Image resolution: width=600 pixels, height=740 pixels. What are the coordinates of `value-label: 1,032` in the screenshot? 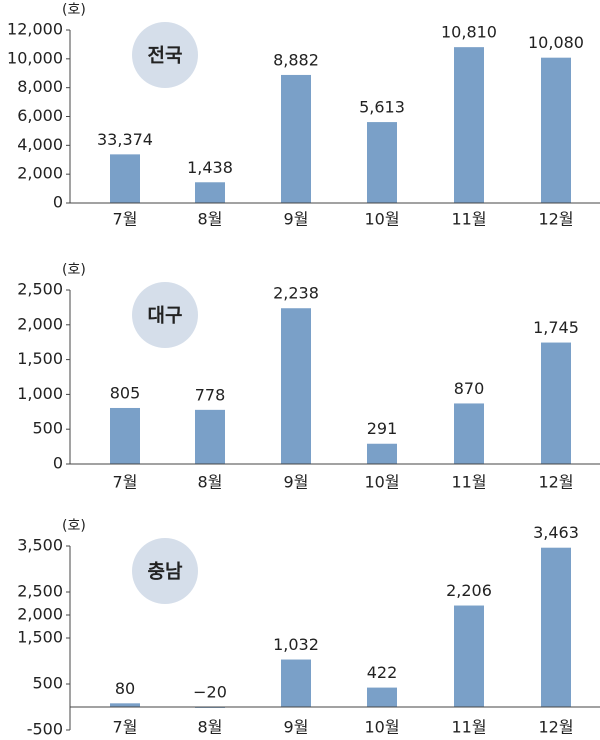 It's located at (296, 644).